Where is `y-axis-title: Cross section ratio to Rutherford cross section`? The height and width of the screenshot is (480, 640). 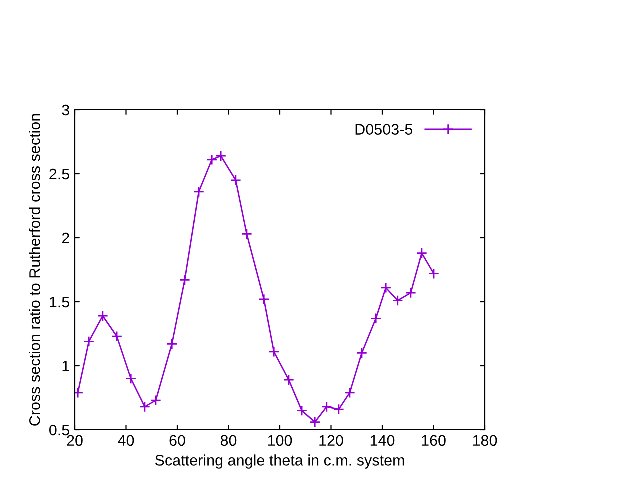
y-axis-title: Cross section ratio to Rutherford cross section is located at coordinates (34, 270).